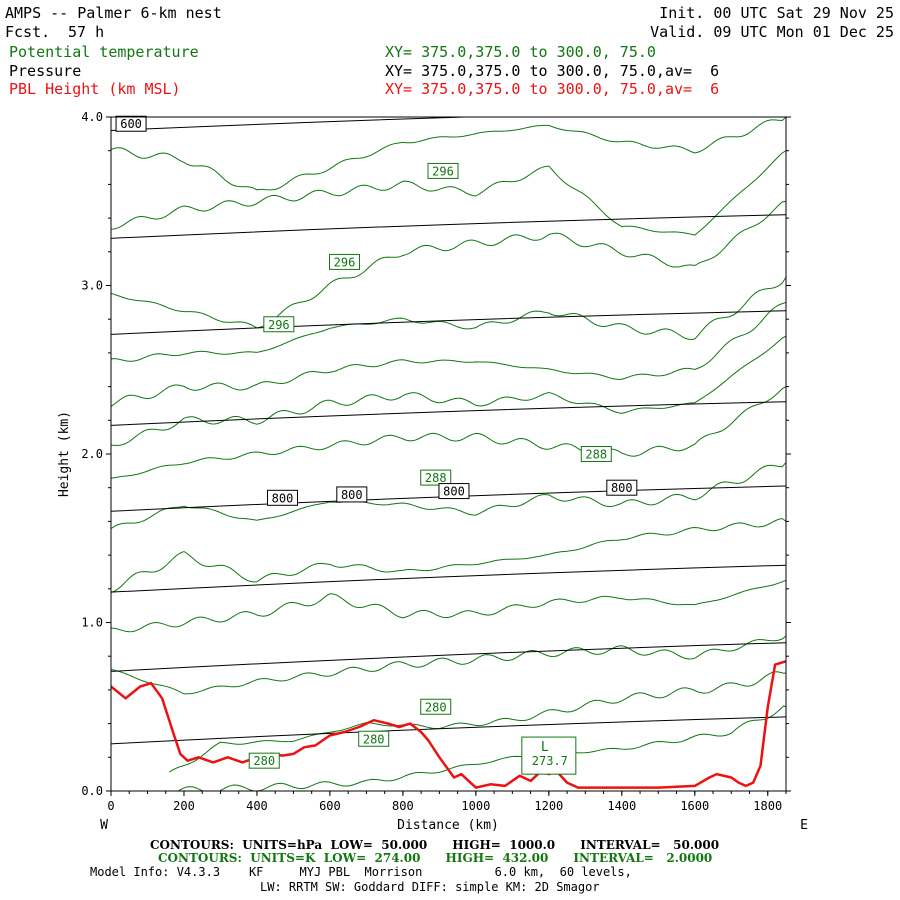 The height and width of the screenshot is (900, 900). Describe the element at coordinates (330, 806) in the screenshot. I see `x-tick-label: 600` at that location.